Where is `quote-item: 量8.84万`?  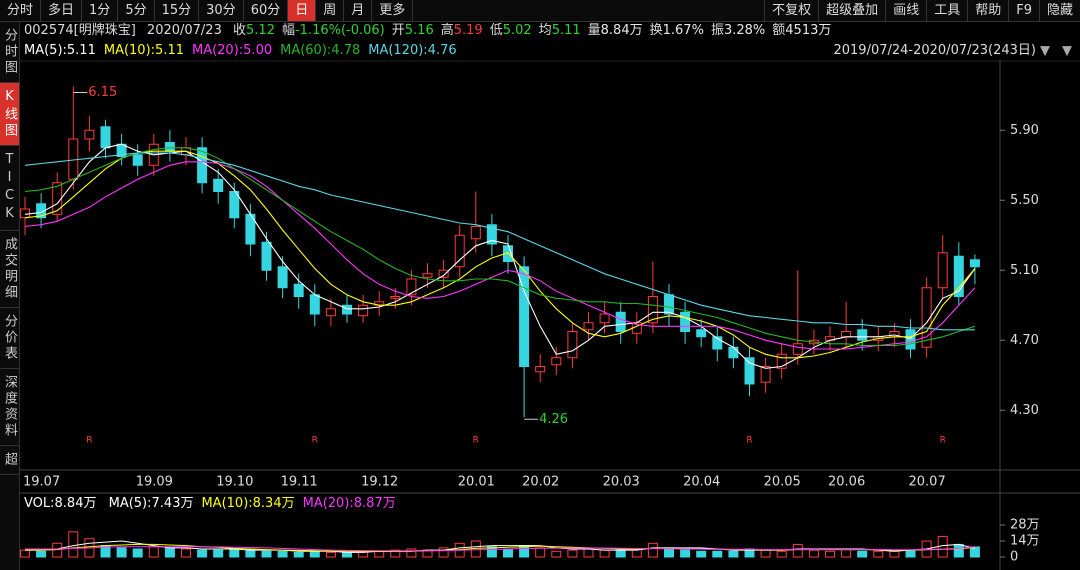 quote-item: 量8.84万 is located at coordinates (615, 30).